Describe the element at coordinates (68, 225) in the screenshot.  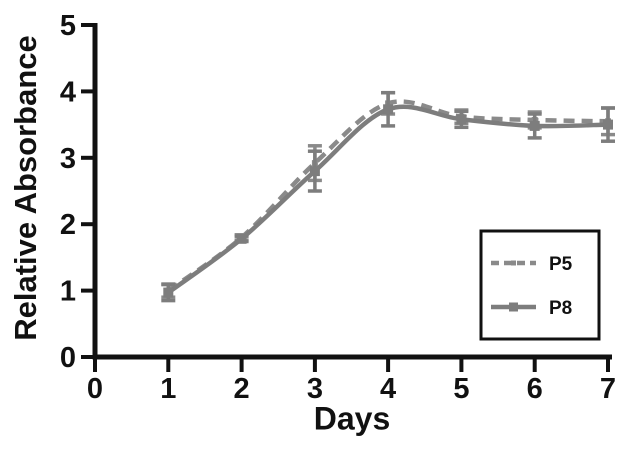
I see `y-tick-label: 2` at that location.